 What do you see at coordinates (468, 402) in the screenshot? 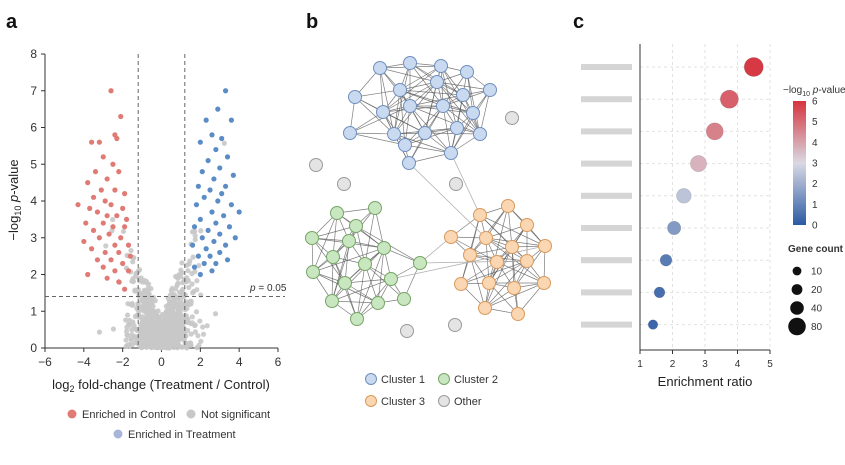
I see `legend-other-label: Other` at bounding box center [468, 402].